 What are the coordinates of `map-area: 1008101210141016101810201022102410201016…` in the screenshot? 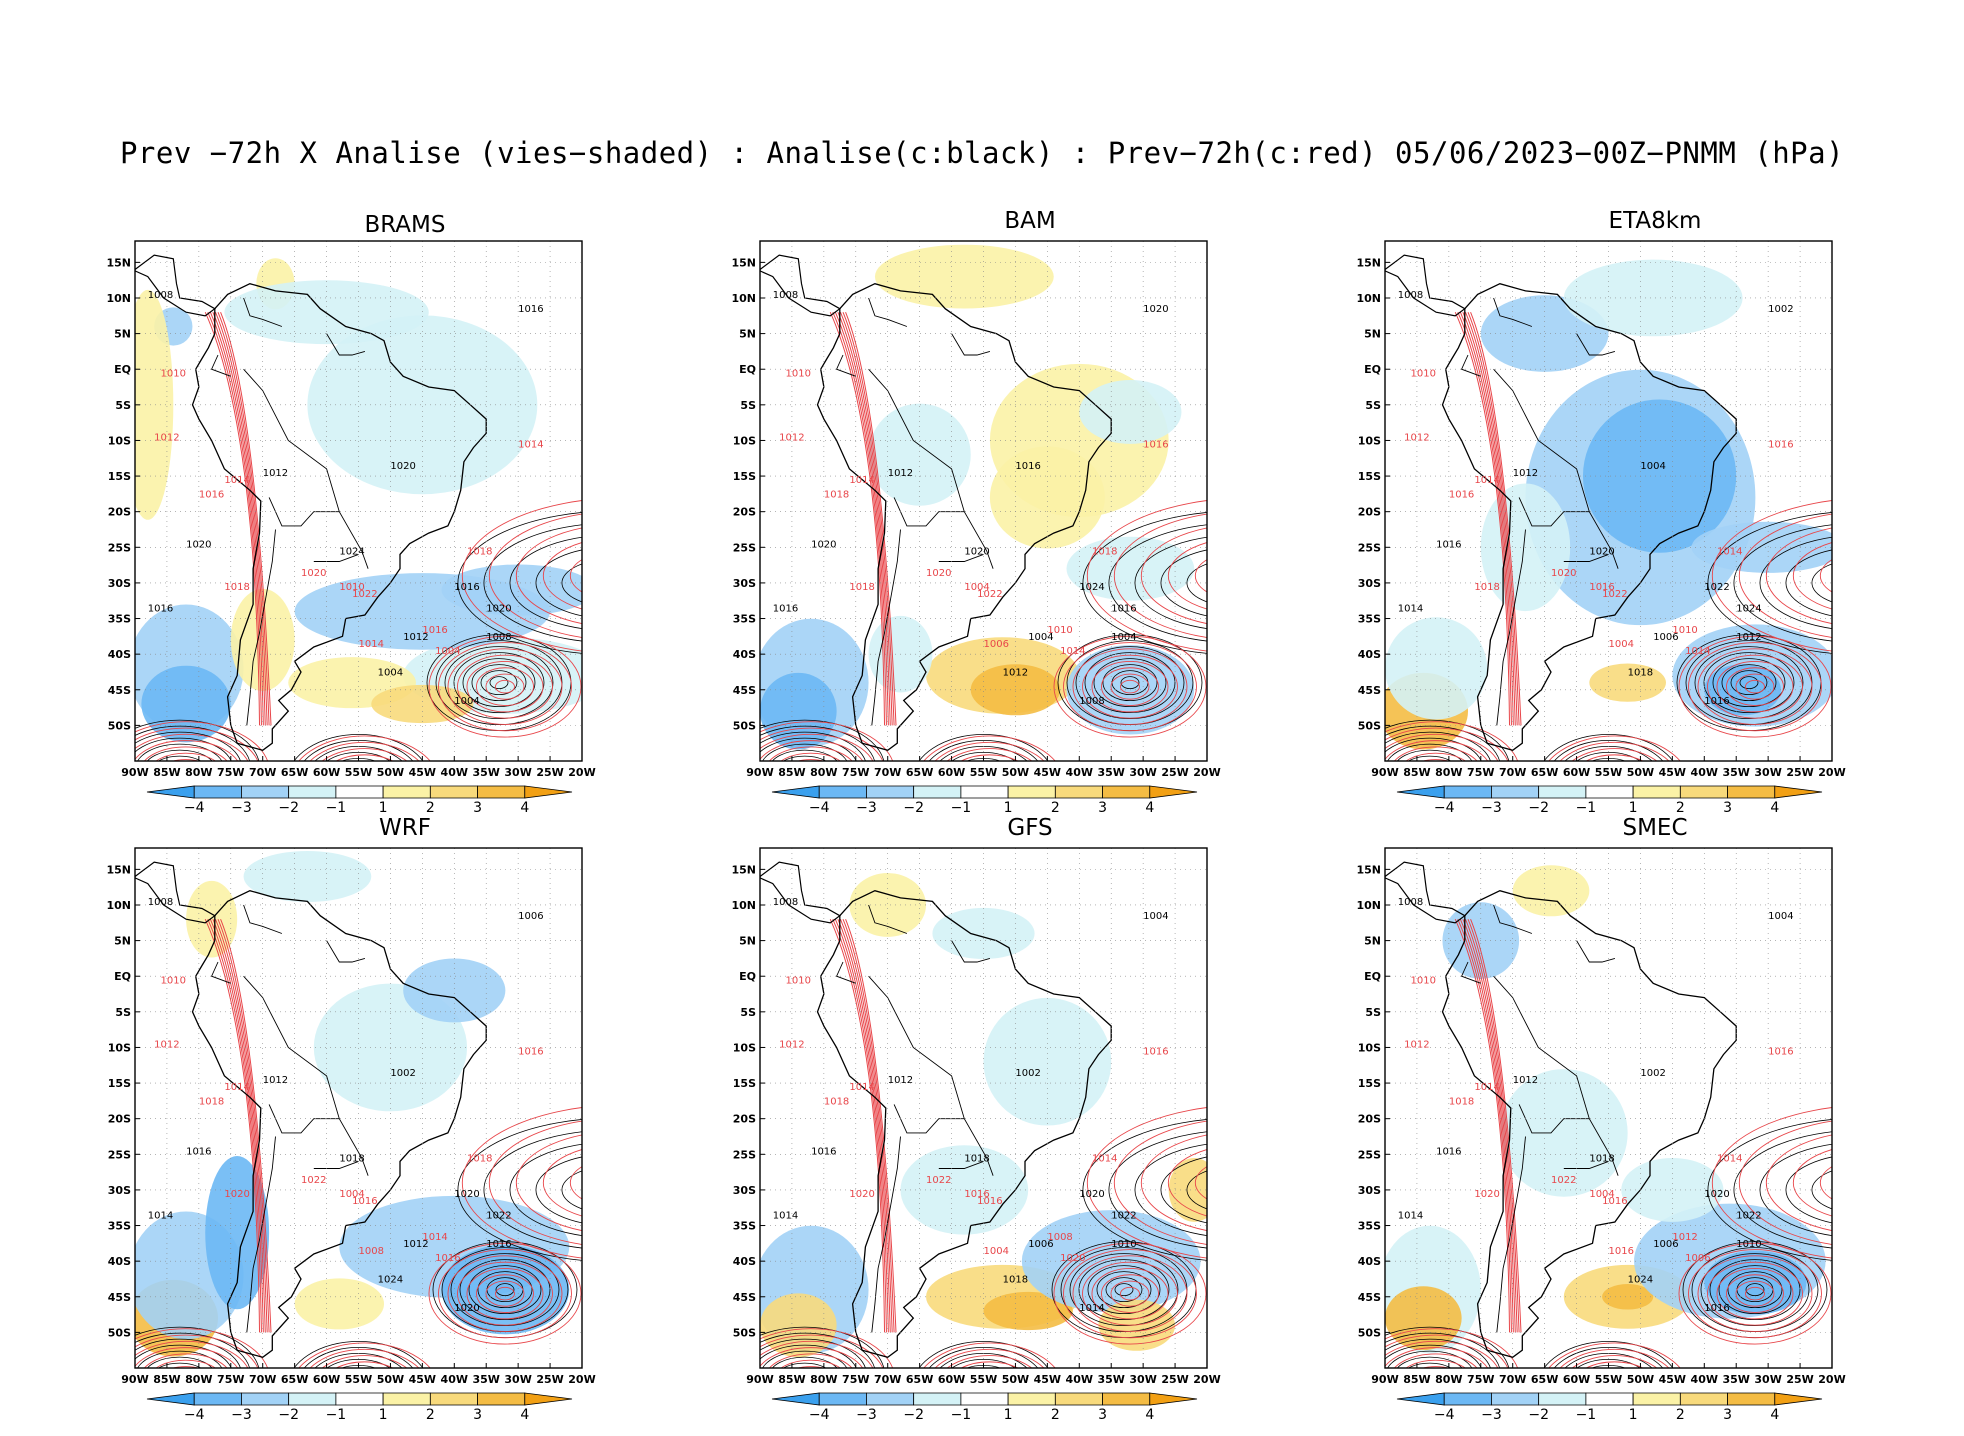 It's located at (358, 1108).